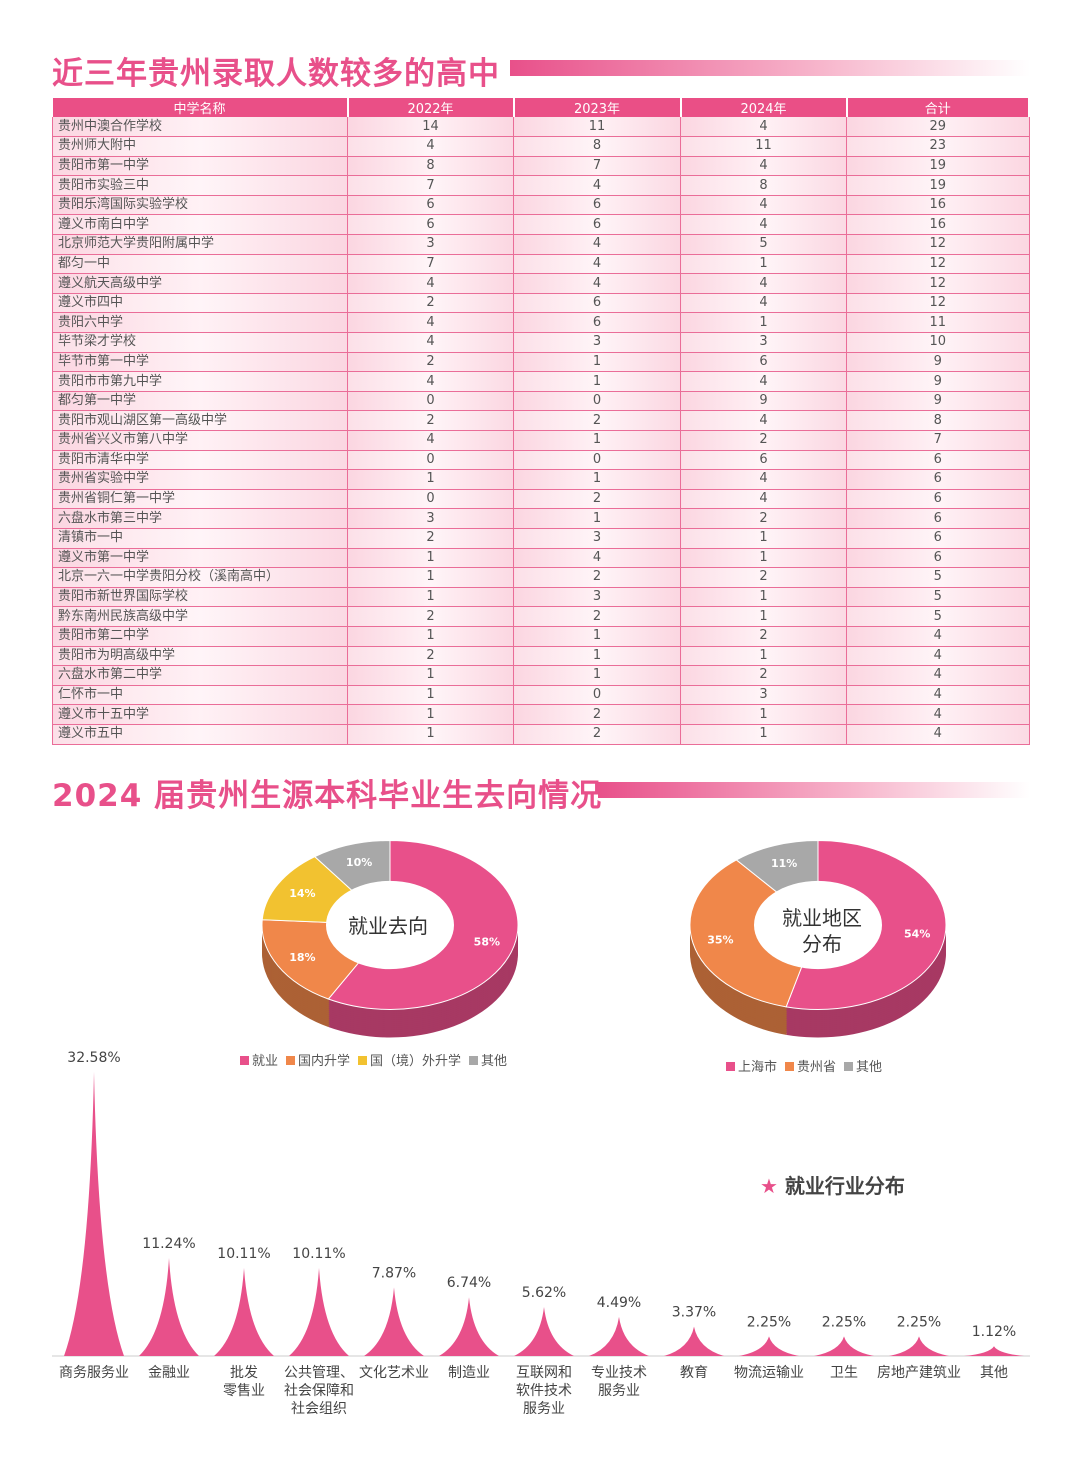 This screenshot has height=1466, width=1080. Describe the element at coordinates (541, 695) in the screenshot. I see `table-row: 仁怀市一中 1 0 3 4` at that location.